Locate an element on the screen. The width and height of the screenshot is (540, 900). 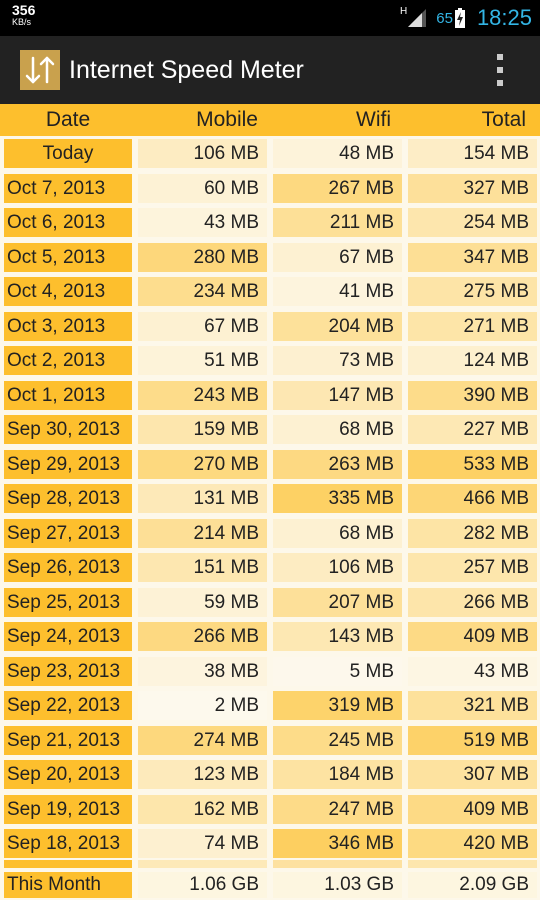
date-cell: Oct 3, 2013 is located at coordinates (68, 326).